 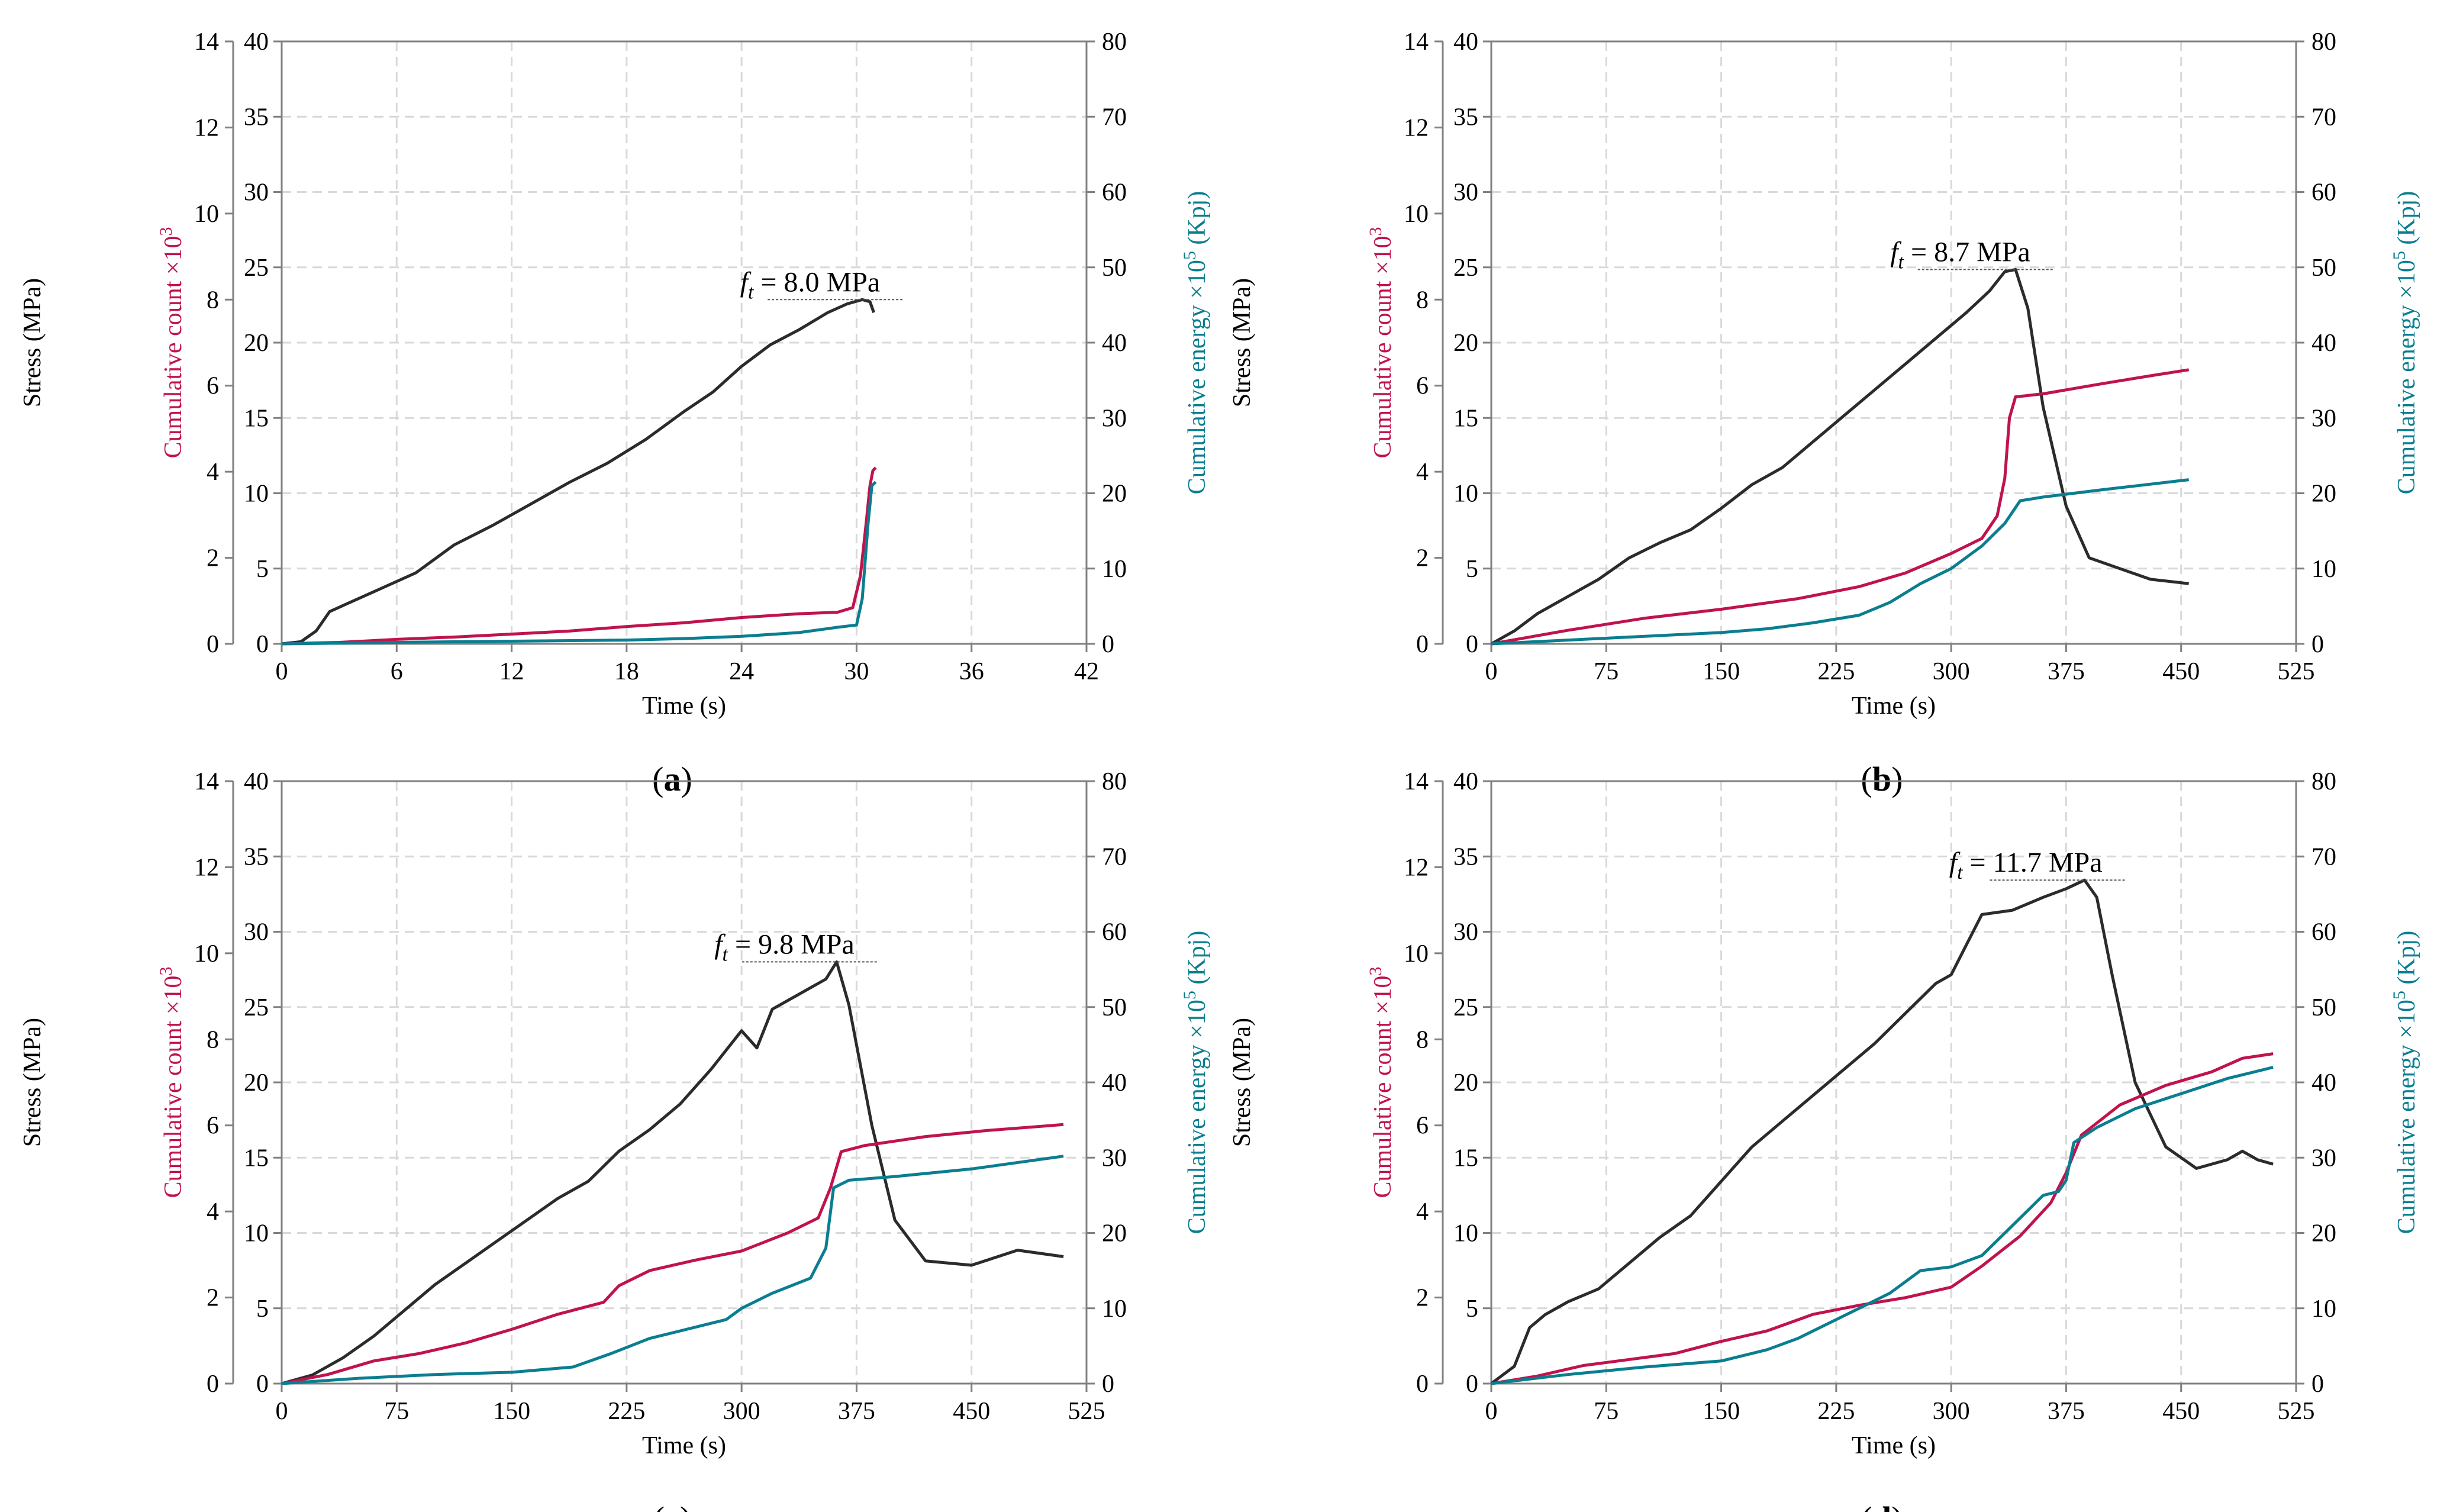 I want to click on count-tick-label: 35, so click(x=256, y=118).